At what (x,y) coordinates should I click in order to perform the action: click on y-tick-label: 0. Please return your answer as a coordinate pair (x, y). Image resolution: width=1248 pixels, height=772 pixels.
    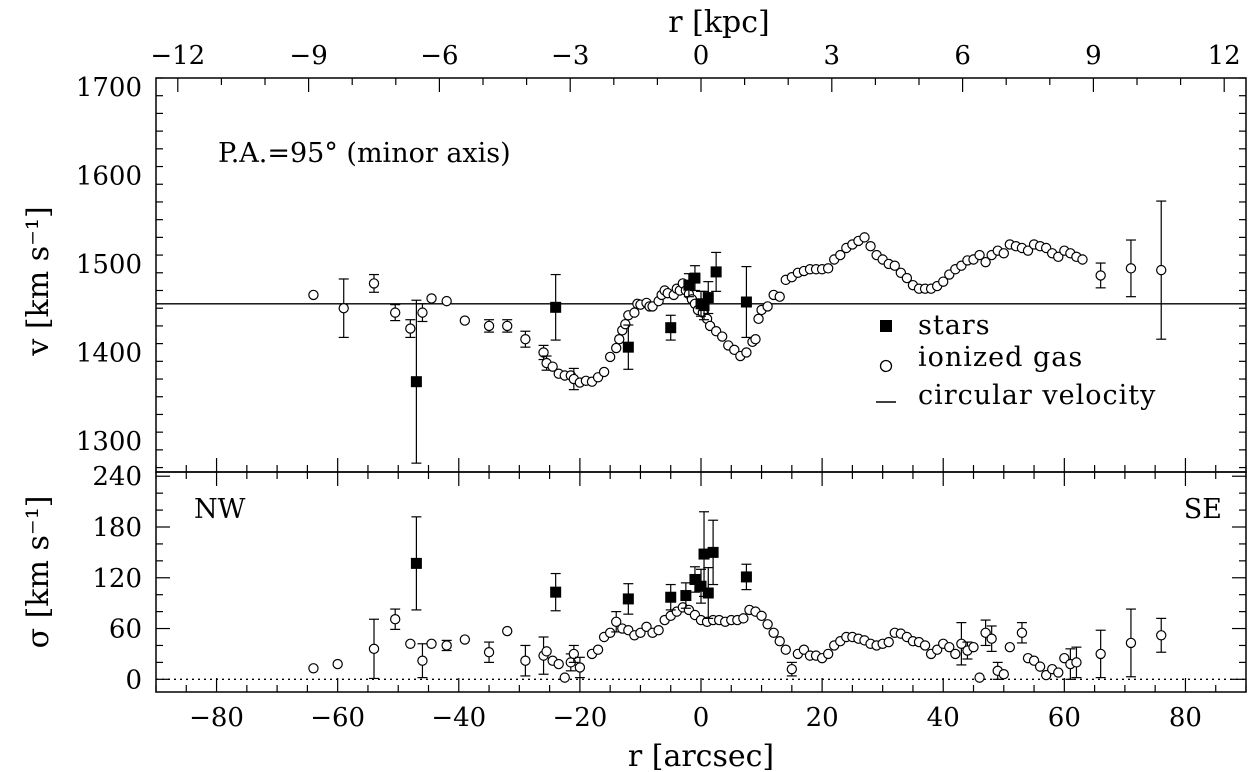
    Looking at the image, I should click on (133, 680).